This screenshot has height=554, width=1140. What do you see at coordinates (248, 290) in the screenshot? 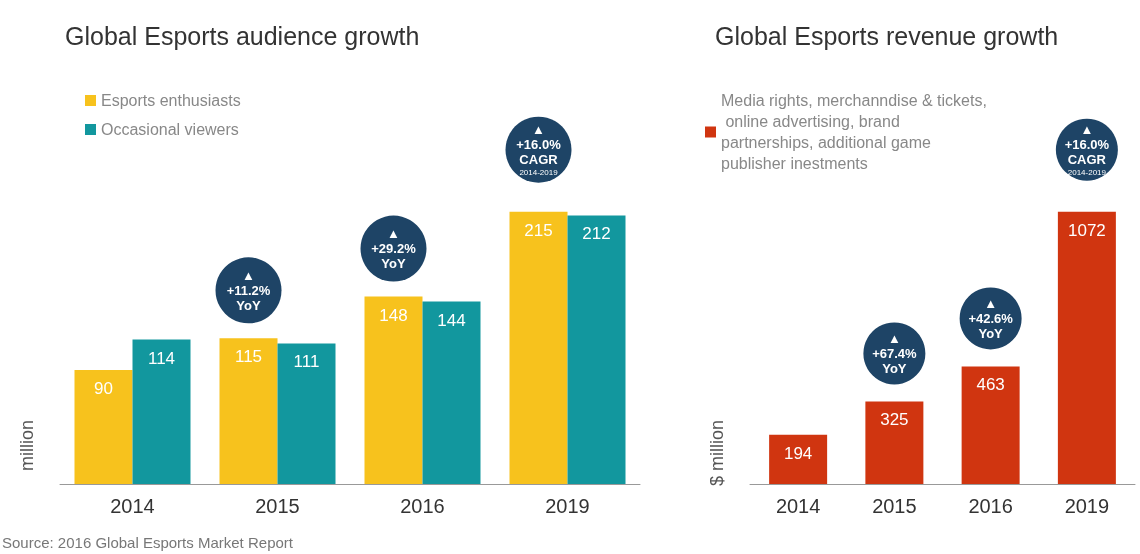
I see `annotation: ▲ +11.2% YoY` at bounding box center [248, 290].